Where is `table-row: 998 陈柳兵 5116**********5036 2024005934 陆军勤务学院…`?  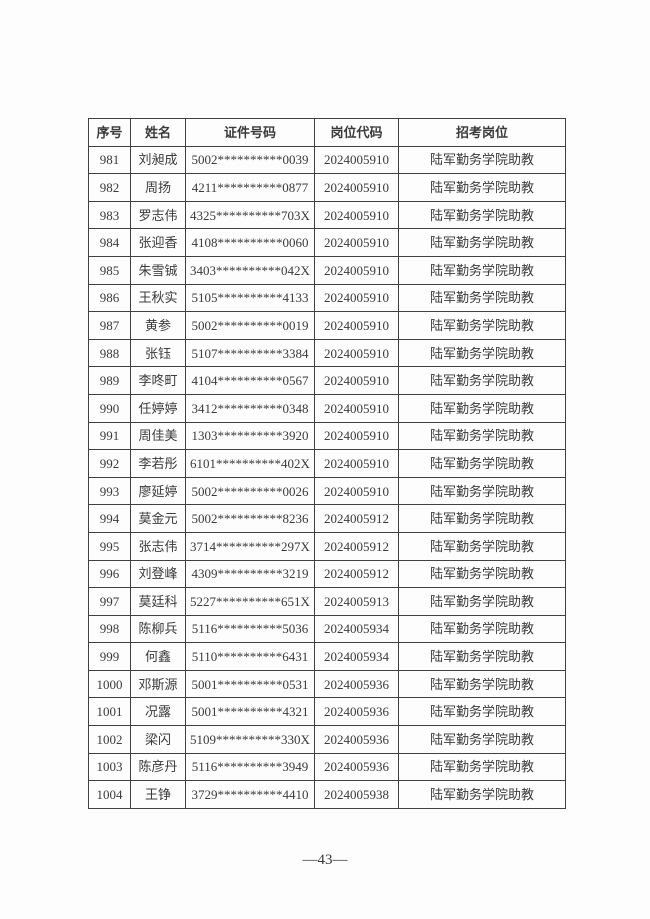
table-row: 998 陈柳兵 5116**********5036 2024005934 陆军勤务学院… is located at coordinates (327, 629).